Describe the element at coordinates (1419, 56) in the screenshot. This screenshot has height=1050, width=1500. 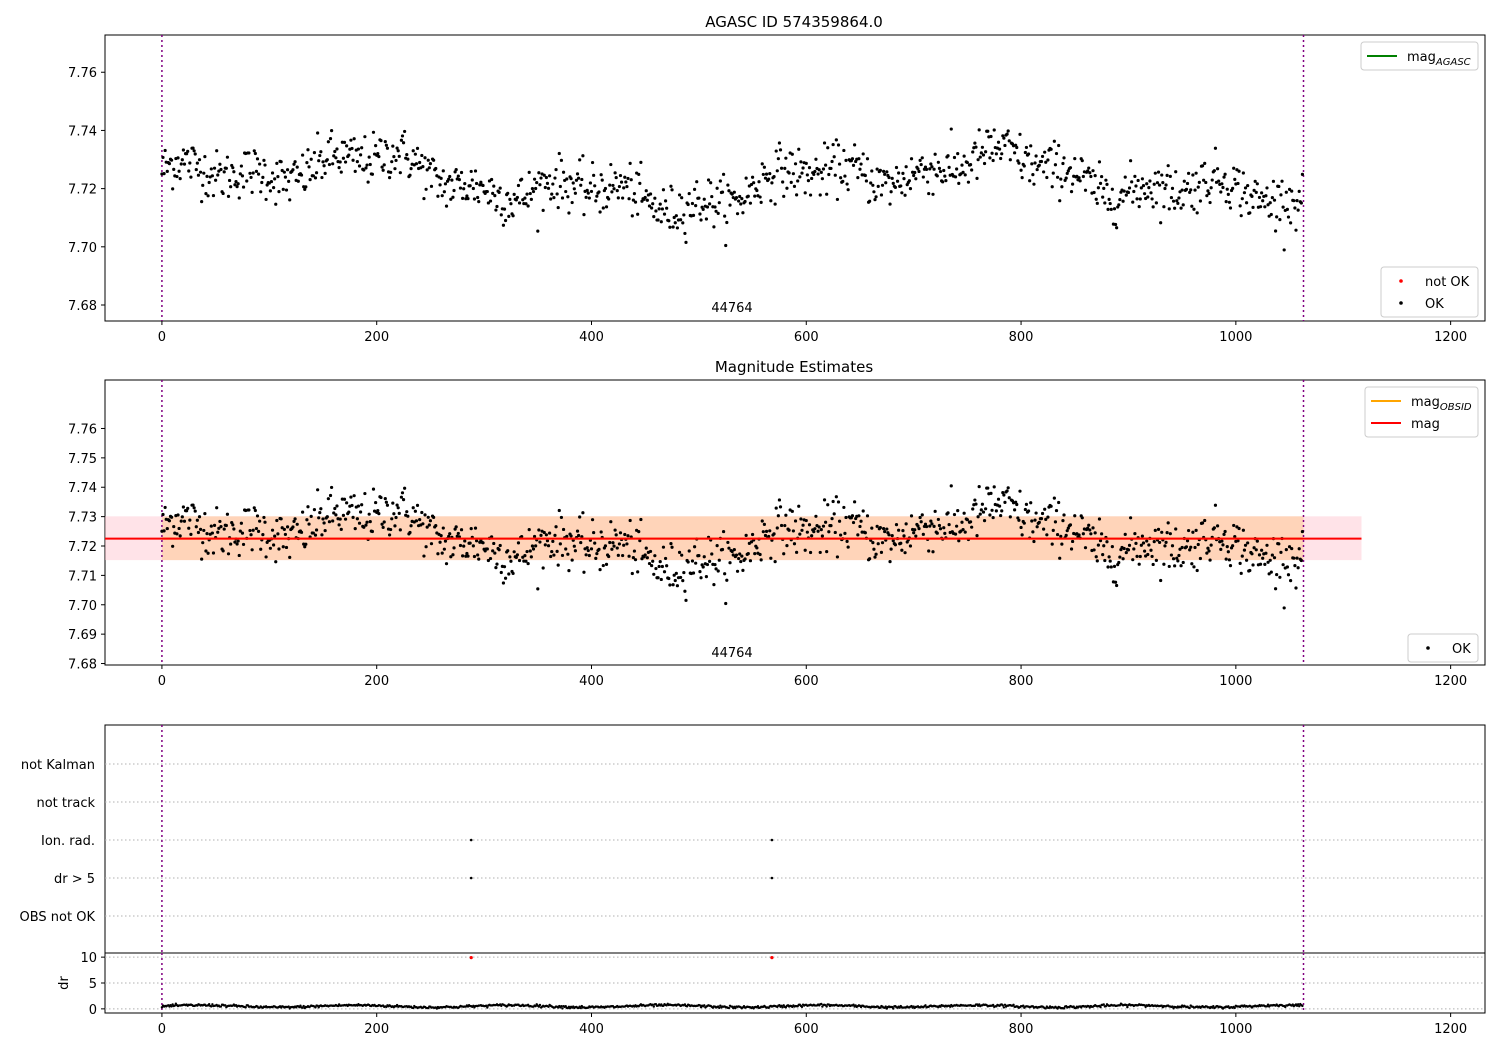
I see `panel1-legend-top-box` at that location.